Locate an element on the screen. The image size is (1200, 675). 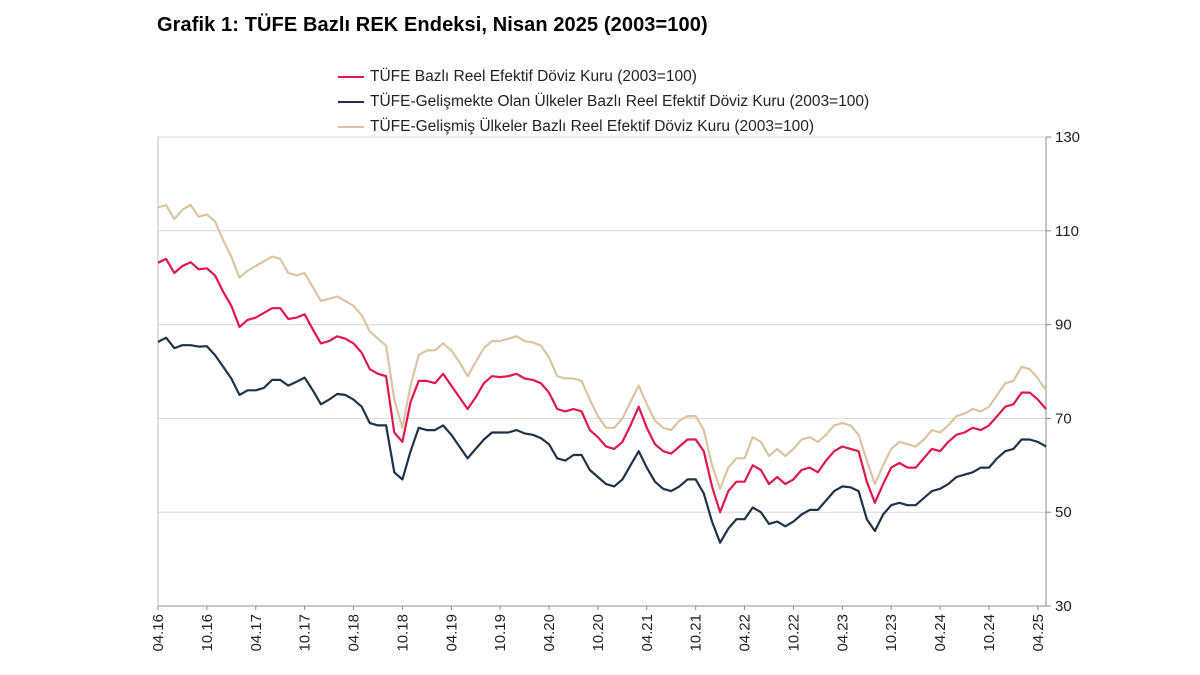
x-tick-label: 10.21 is located at coordinates (696, 633).